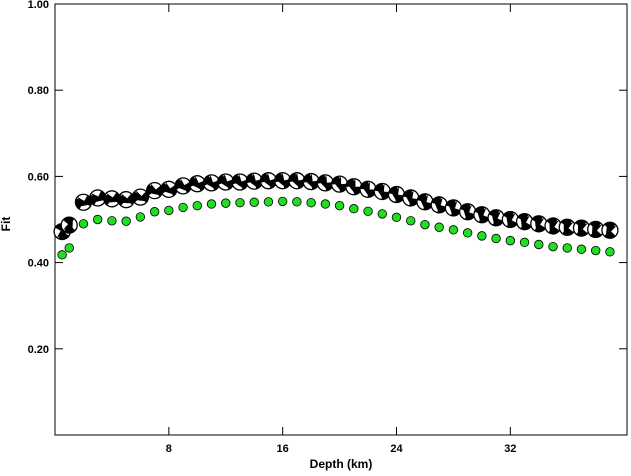 This screenshot has width=631, height=476. What do you see at coordinates (169, 449) in the screenshot?
I see `x-tick-label: 8` at bounding box center [169, 449].